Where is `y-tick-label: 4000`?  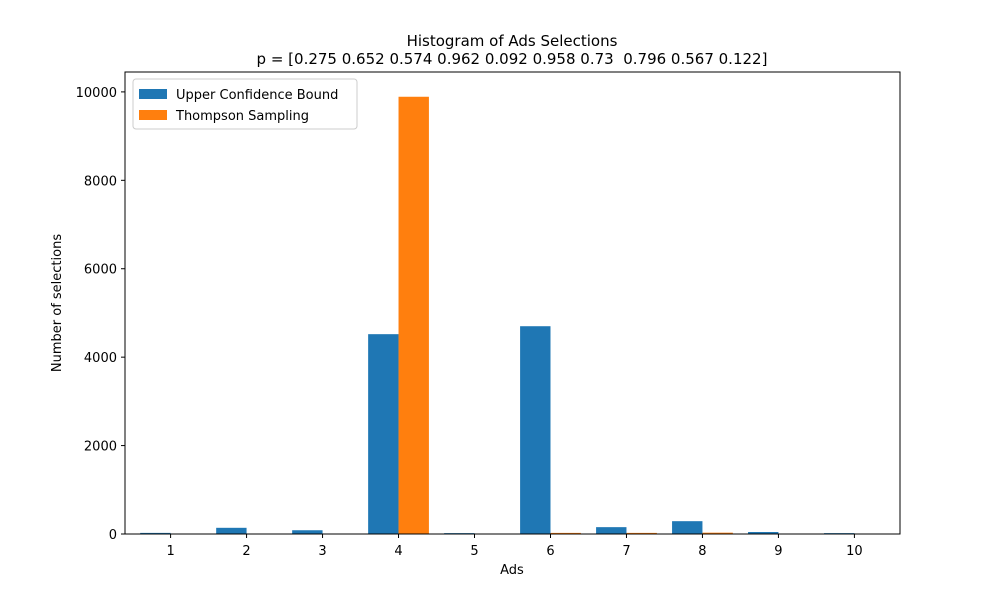
y-tick-label: 4000 is located at coordinates (100, 358).